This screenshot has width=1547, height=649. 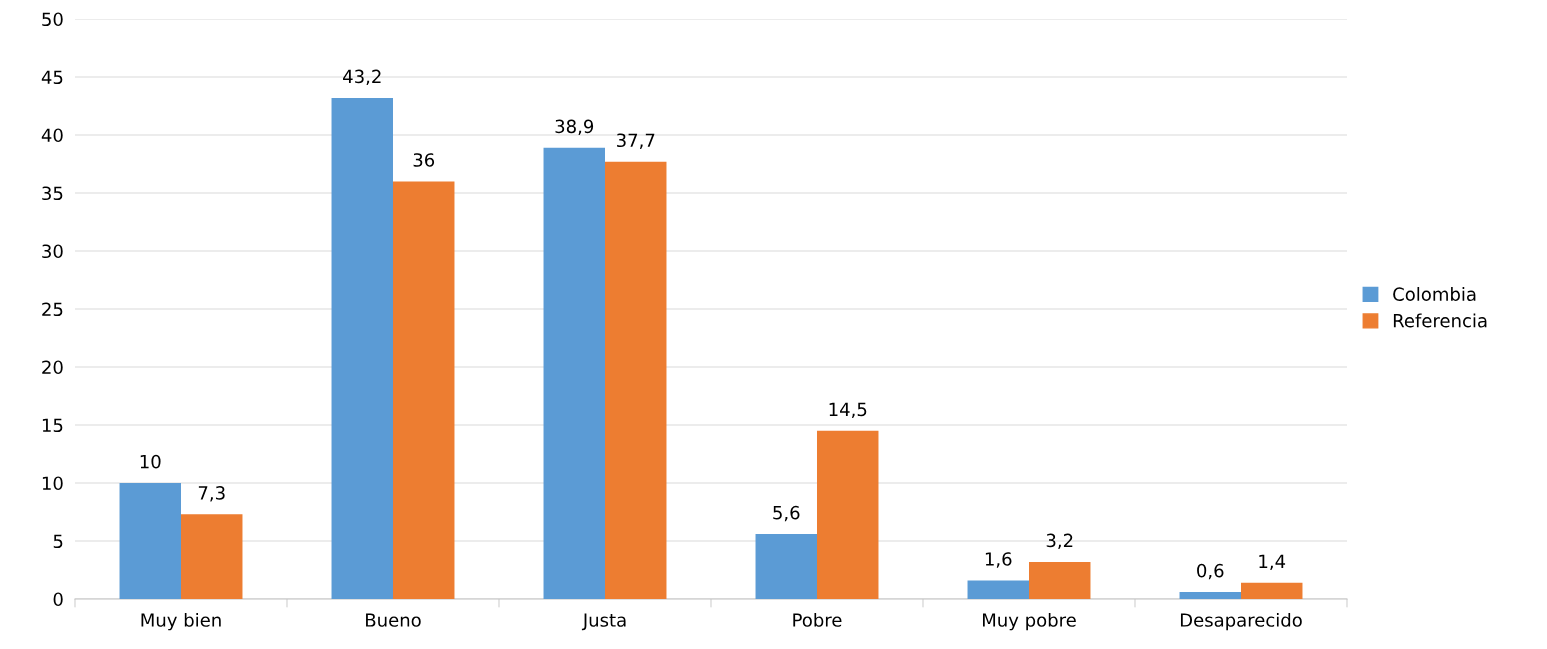 I want to click on y-tick-label: 35, so click(x=52, y=193).